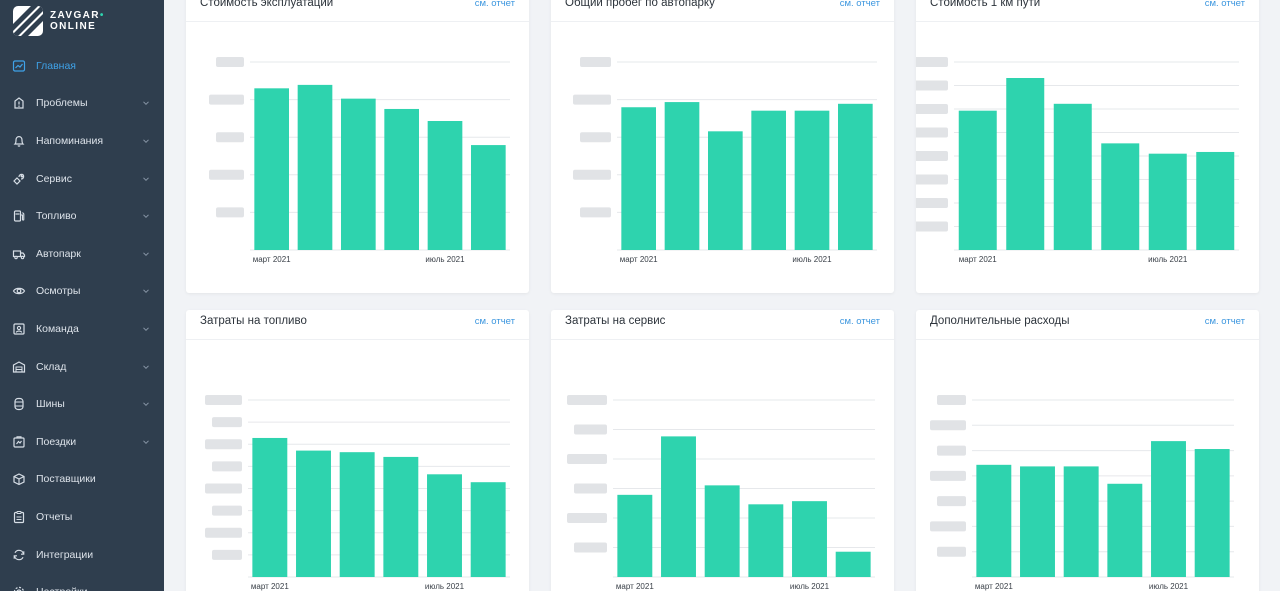  What do you see at coordinates (82, 66) in the screenshot?
I see `sidebar-item-dashboard: Главная` at bounding box center [82, 66].